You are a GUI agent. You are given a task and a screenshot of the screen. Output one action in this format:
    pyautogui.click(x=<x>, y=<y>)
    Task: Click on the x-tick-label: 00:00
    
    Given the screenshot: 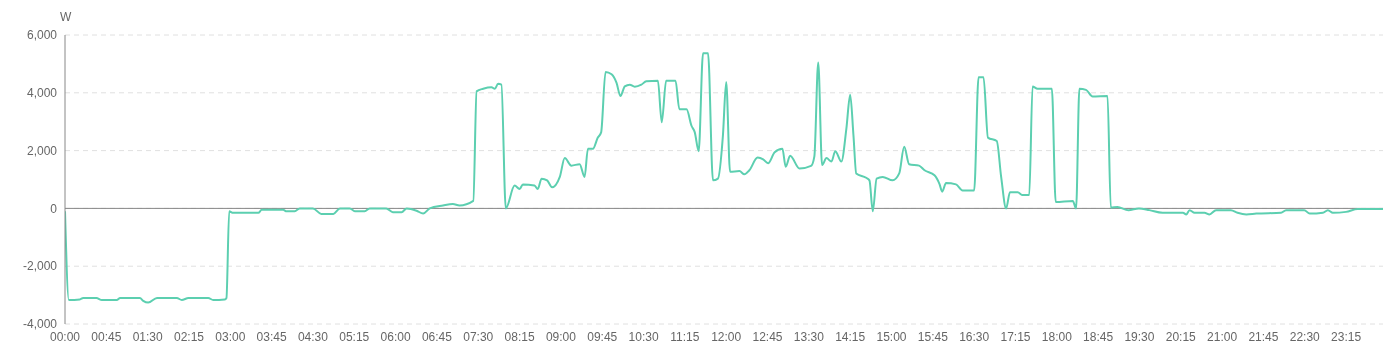 What is the action you would take?
    pyautogui.click(x=65, y=336)
    